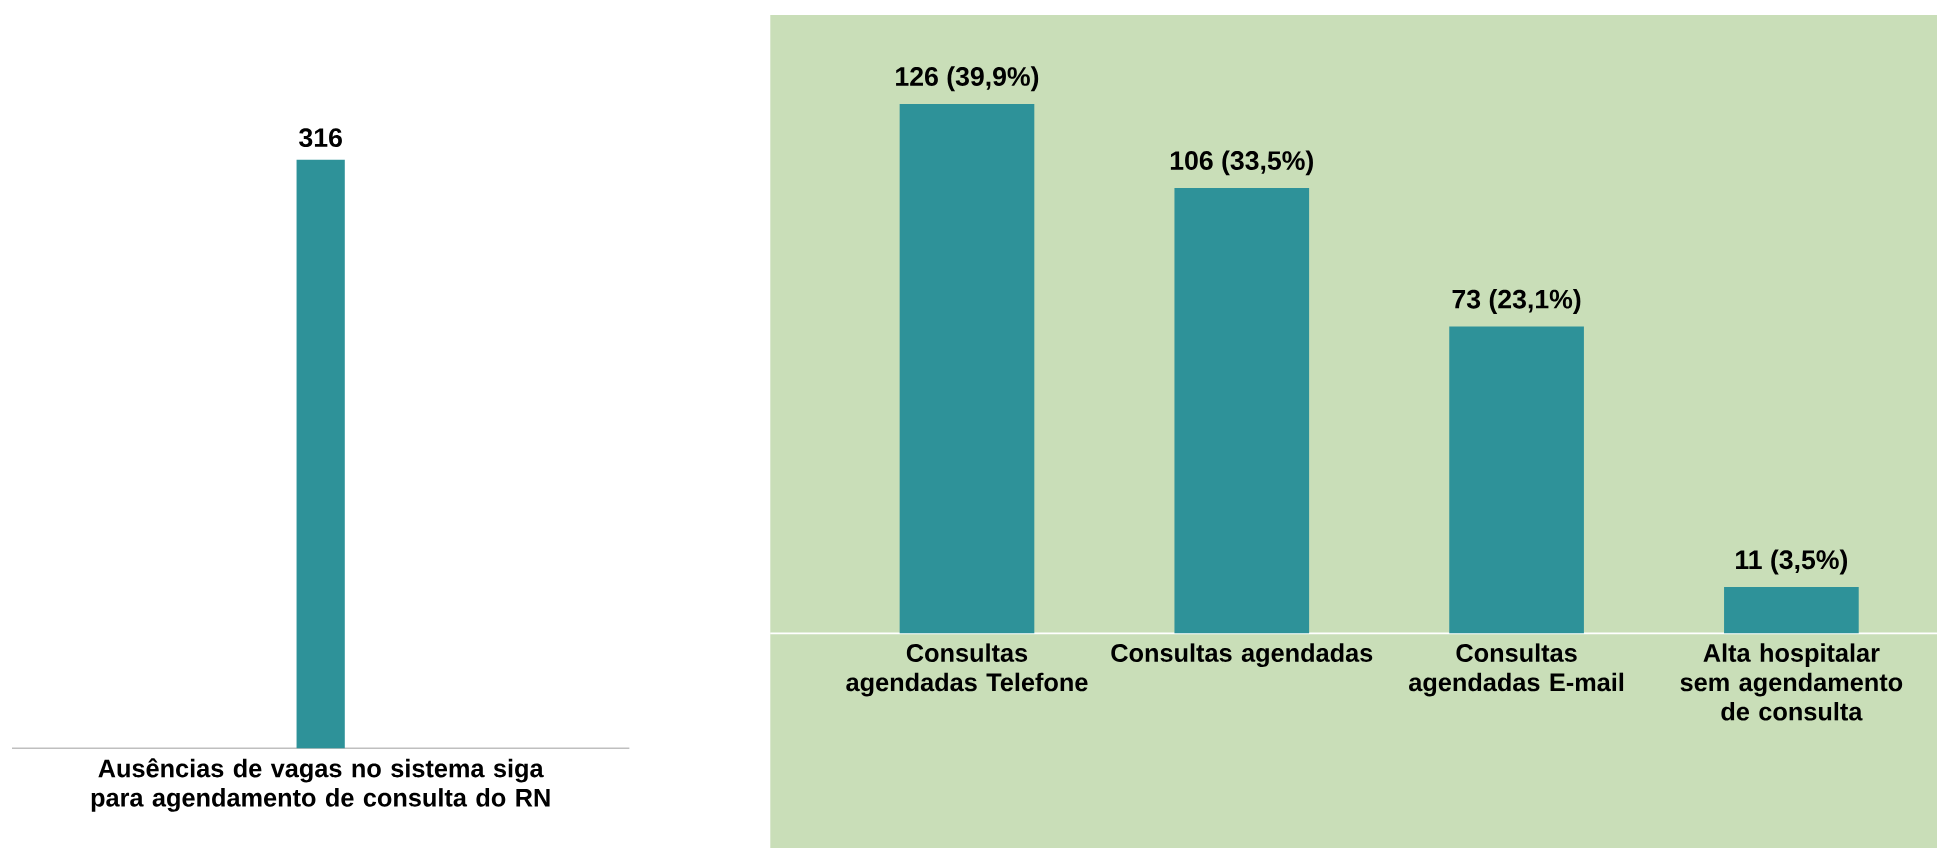  Describe the element at coordinates (1516, 301) in the screenshot. I see `data-label: 73 (23,1%)` at that location.